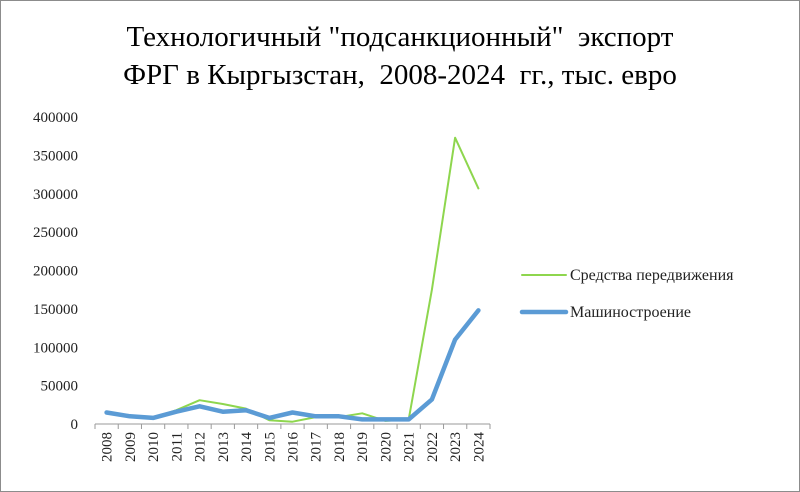  What do you see at coordinates (201, 447) in the screenshot?
I see `x-tick-label: 2012` at bounding box center [201, 447].